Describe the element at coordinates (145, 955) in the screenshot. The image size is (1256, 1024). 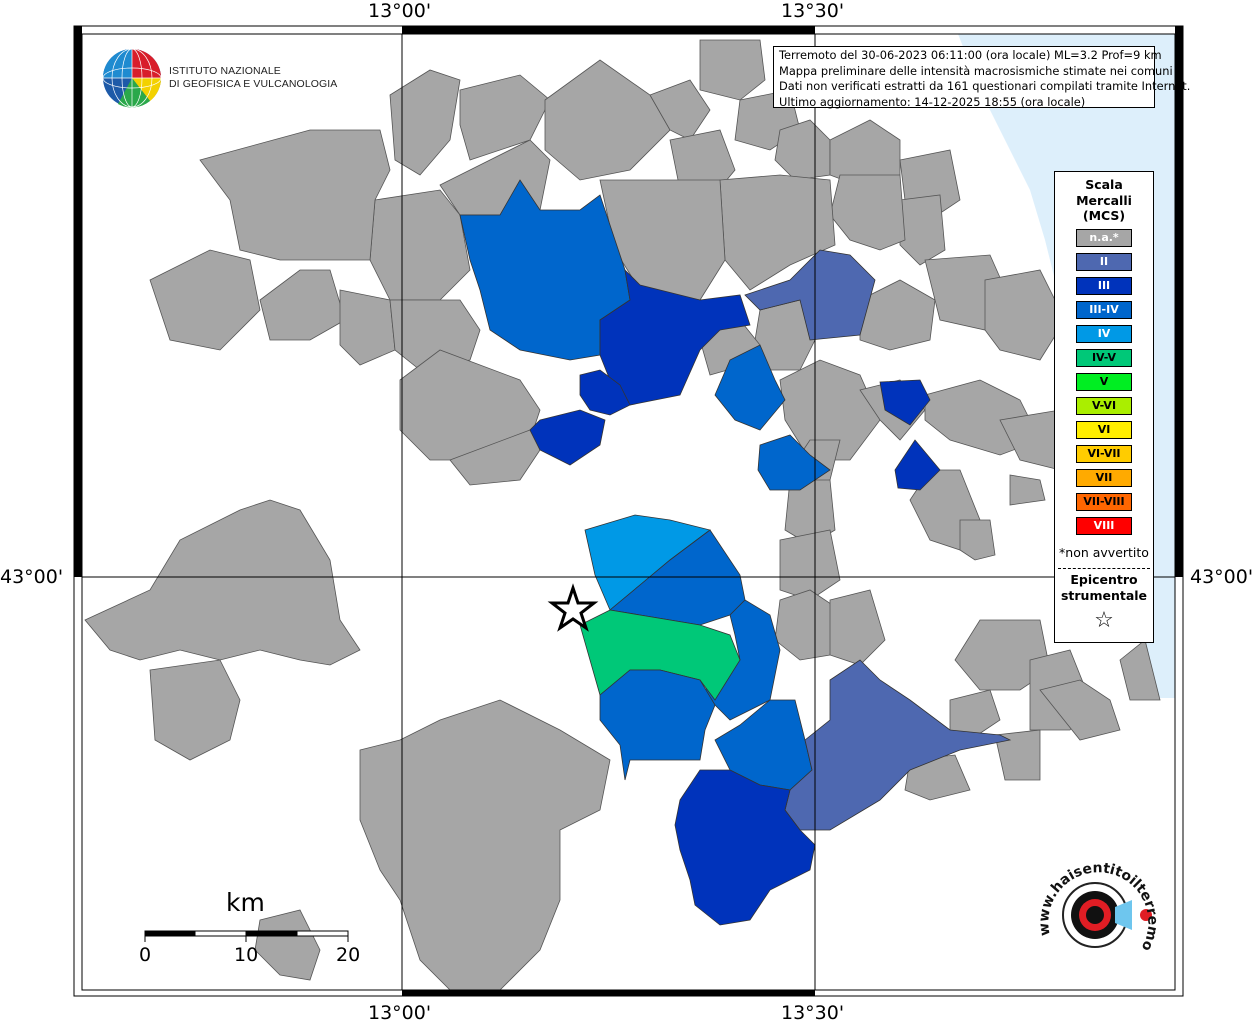
I see `scale-label-0: 0` at that location.